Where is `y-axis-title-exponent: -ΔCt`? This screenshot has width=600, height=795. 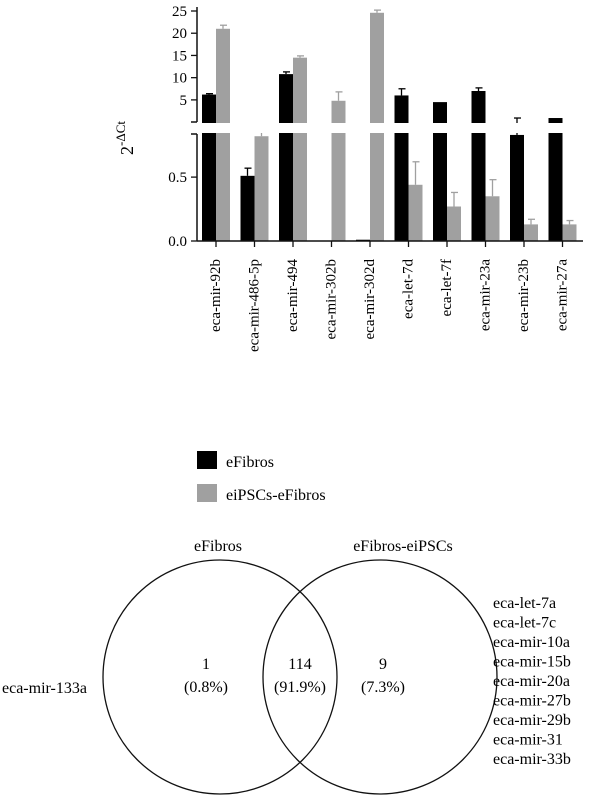
y-axis-title-exponent: -ΔCt is located at coordinates (120, 133).